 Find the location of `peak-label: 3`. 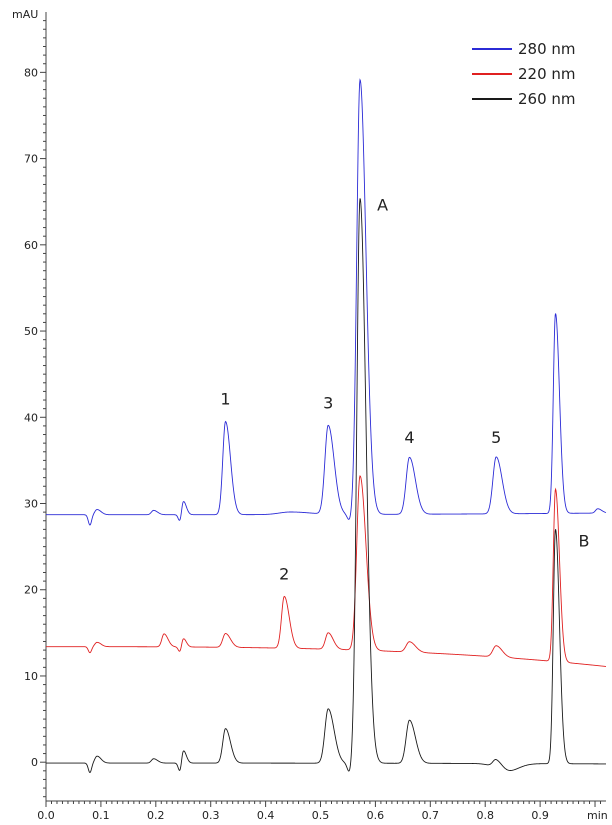

peak-label: 3 is located at coordinates (328, 403).